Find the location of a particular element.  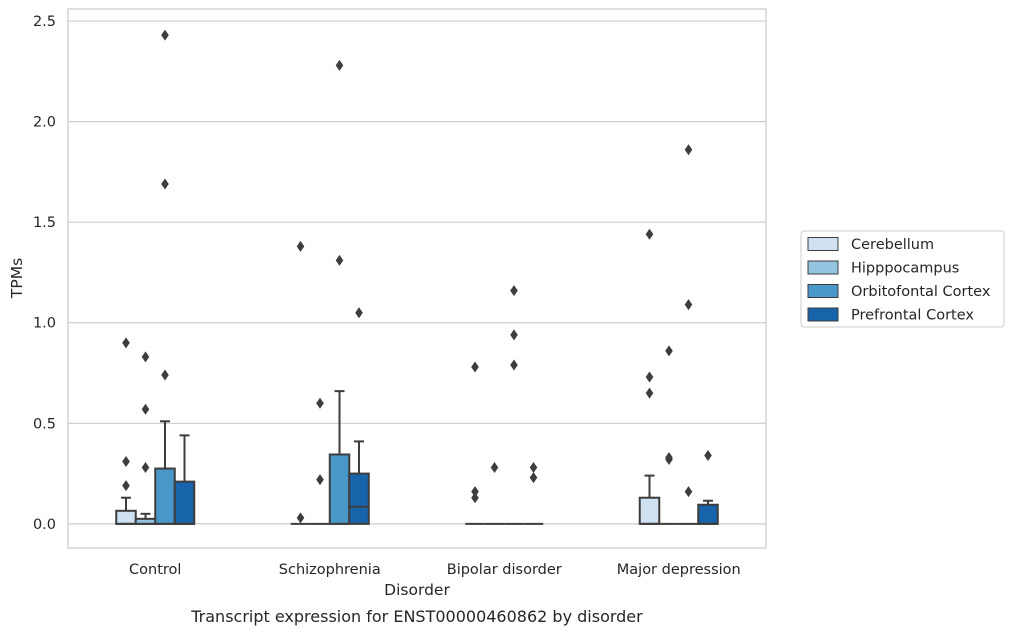

legend-label: Hipppocampus is located at coordinates (905, 269).